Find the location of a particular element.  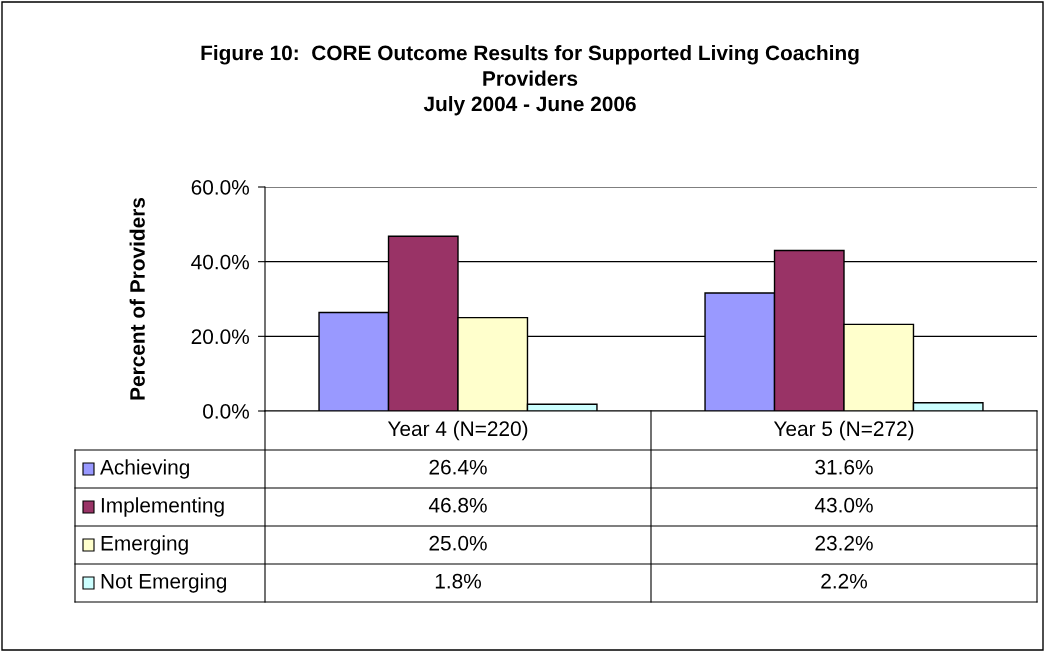

y-axis-title: Percent of Providers is located at coordinates (137, 298).